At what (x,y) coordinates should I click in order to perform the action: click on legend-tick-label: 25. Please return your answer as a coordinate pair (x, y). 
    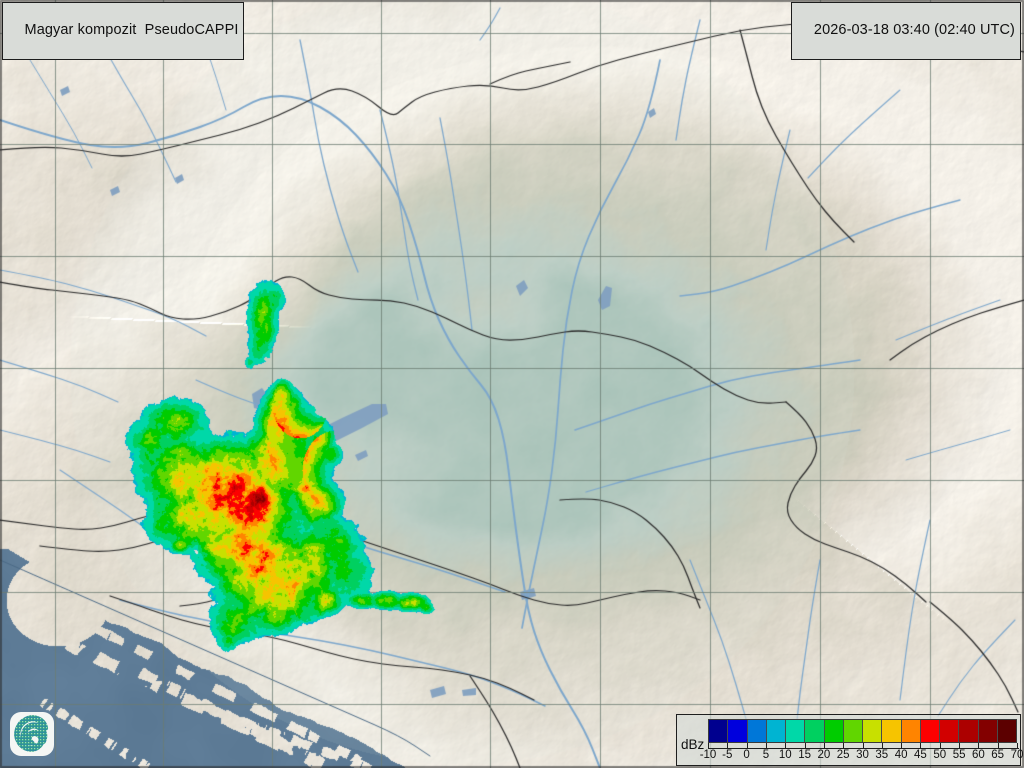
    Looking at the image, I should click on (843, 755).